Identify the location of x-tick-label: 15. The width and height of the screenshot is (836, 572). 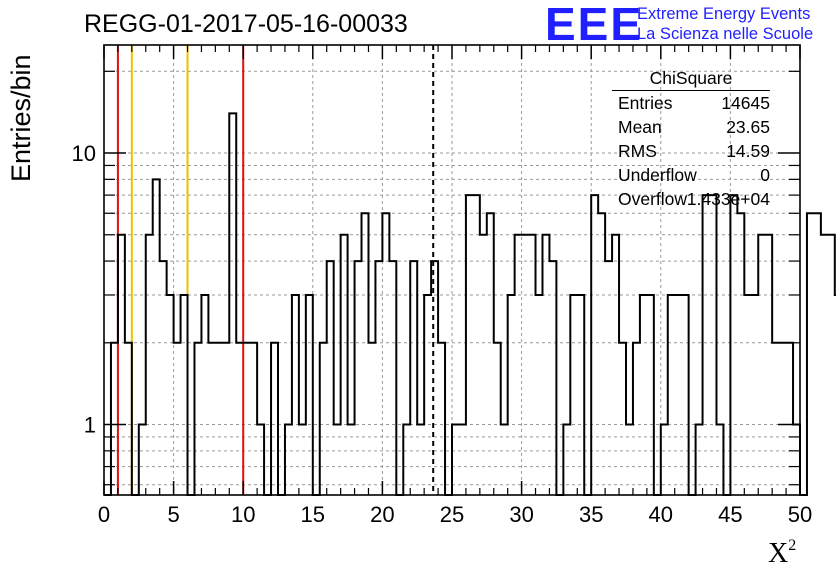
(313, 514).